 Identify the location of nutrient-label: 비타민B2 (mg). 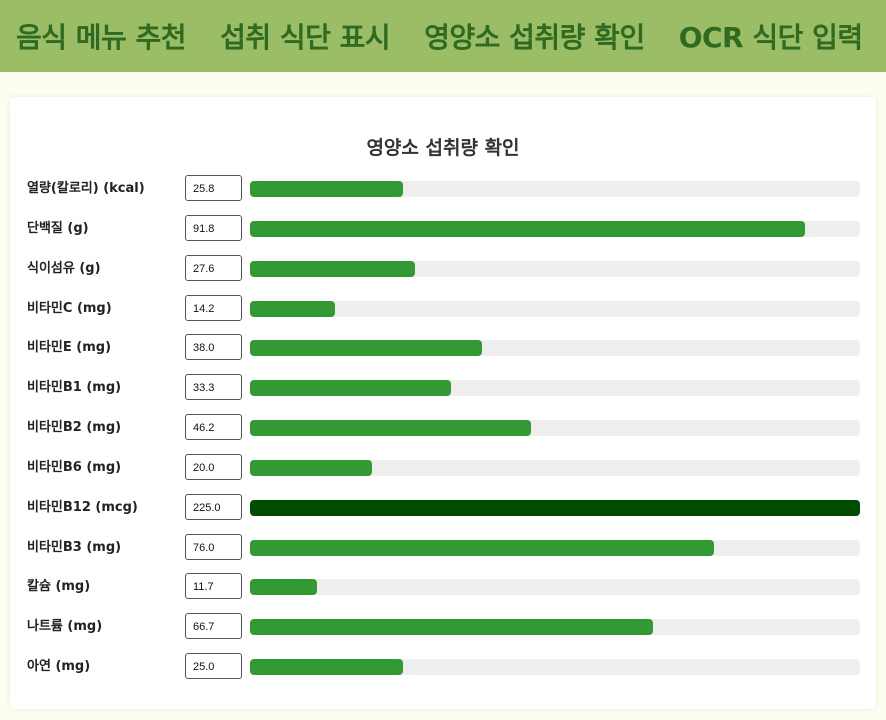
(74, 425).